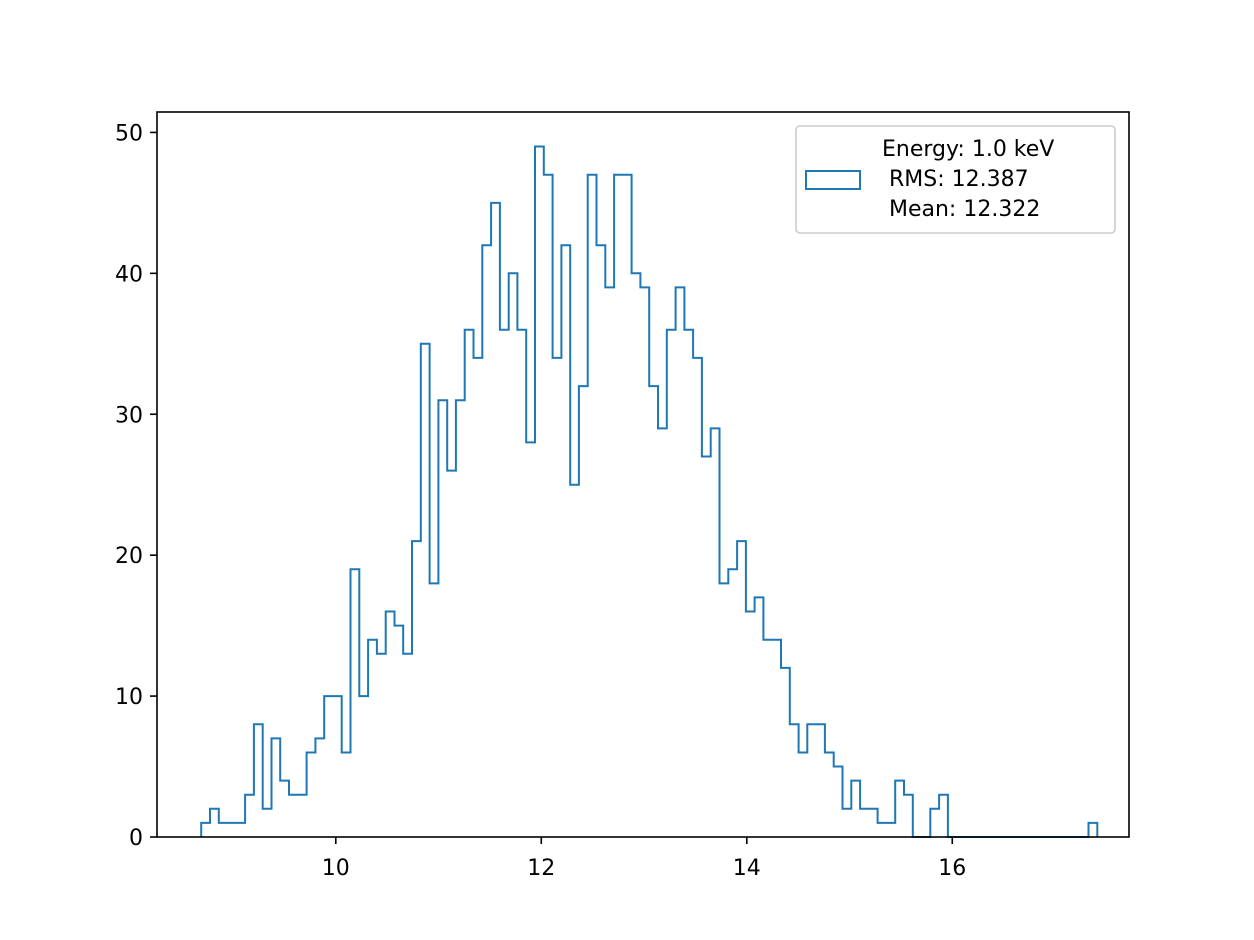 This screenshot has width=1254, height=940. Describe the element at coordinates (541, 868) in the screenshot. I see `x-tick-label: 12` at that location.